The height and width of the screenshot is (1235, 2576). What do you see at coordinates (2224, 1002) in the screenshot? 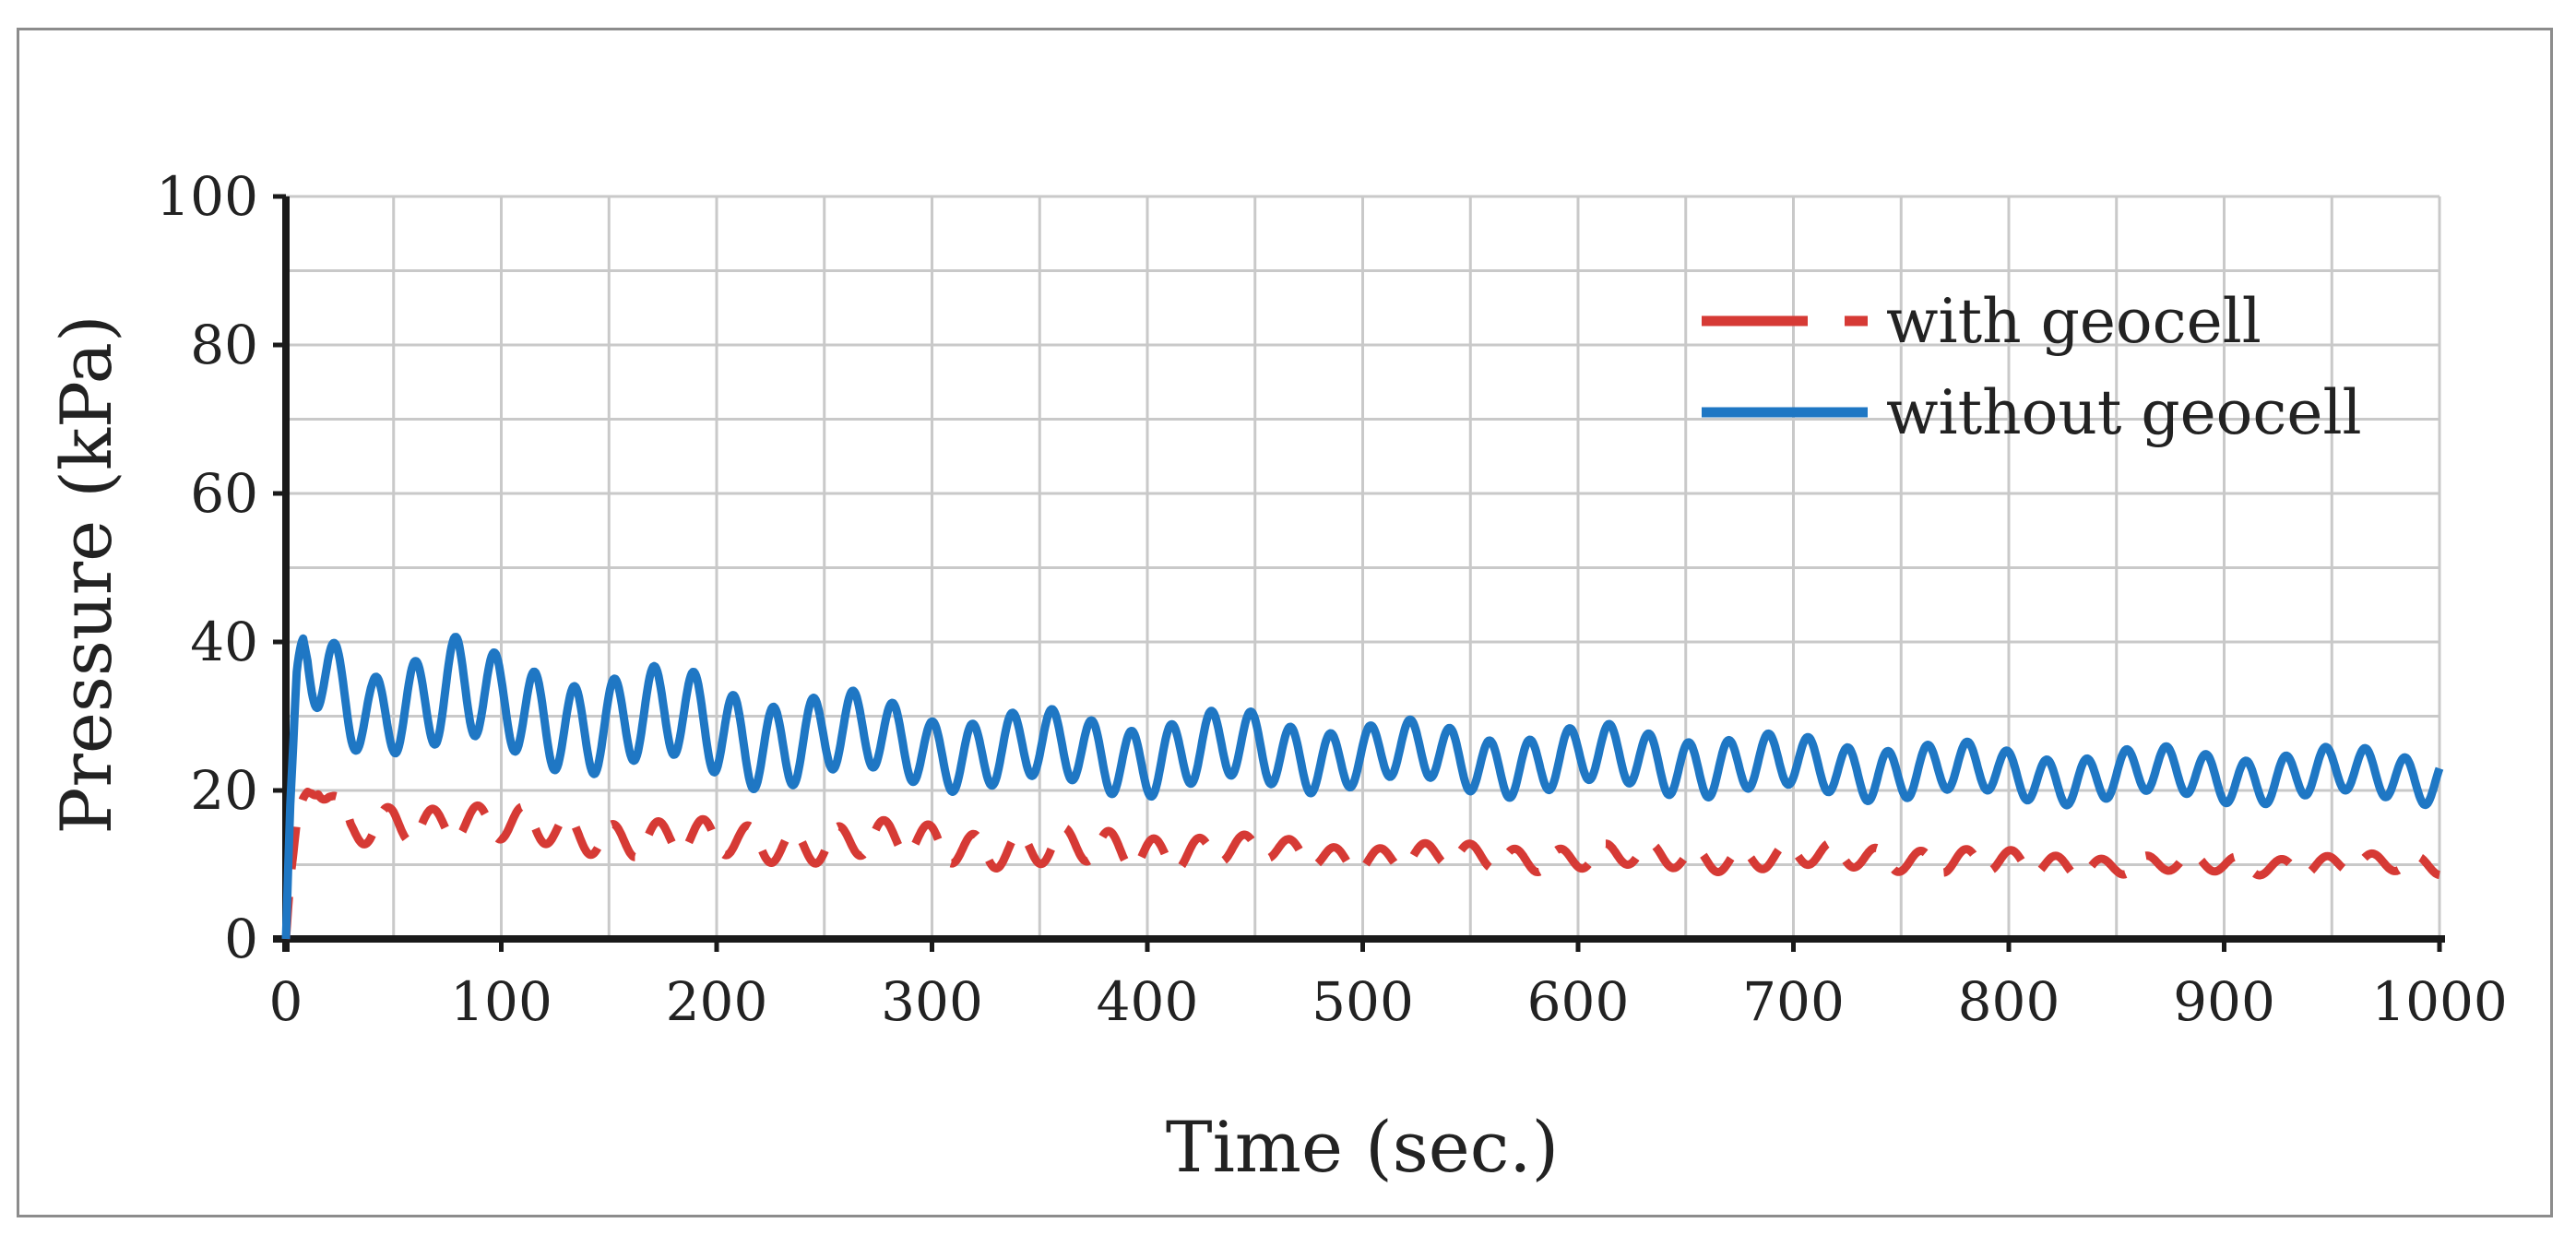
I see `x-tick-label: 900` at bounding box center [2224, 1002].